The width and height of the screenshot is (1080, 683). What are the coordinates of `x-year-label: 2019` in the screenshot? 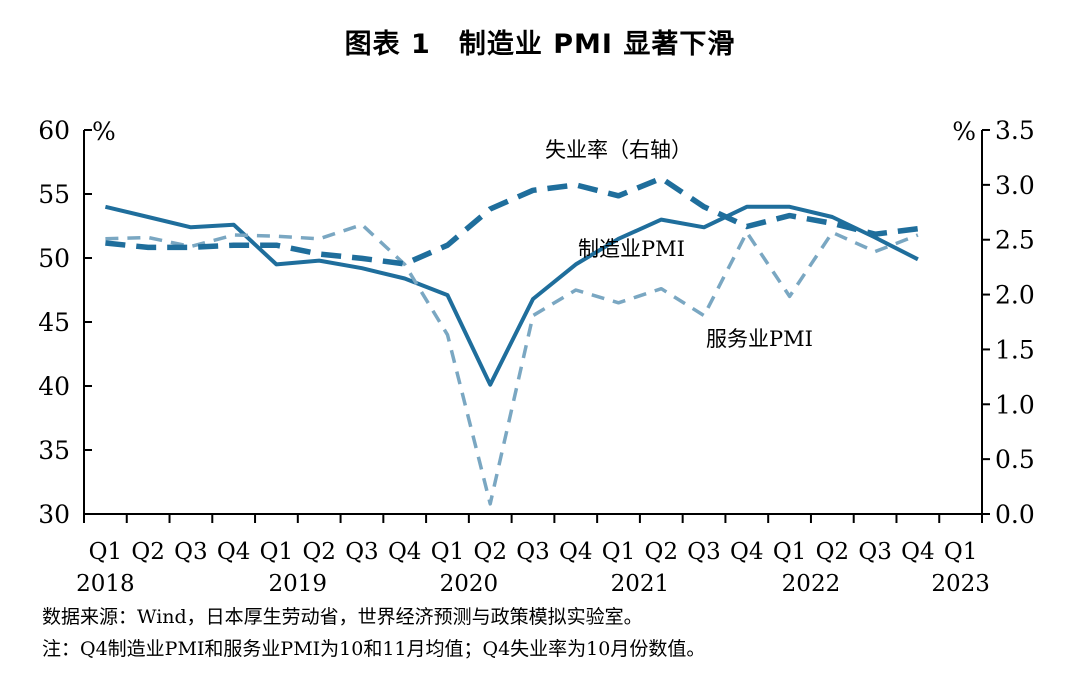 It's located at (298, 584).